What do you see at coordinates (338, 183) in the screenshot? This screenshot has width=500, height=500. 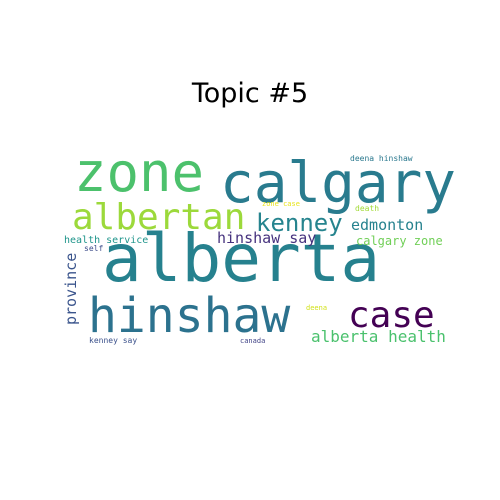 I see `word-calgary: calgary` at bounding box center [338, 183].